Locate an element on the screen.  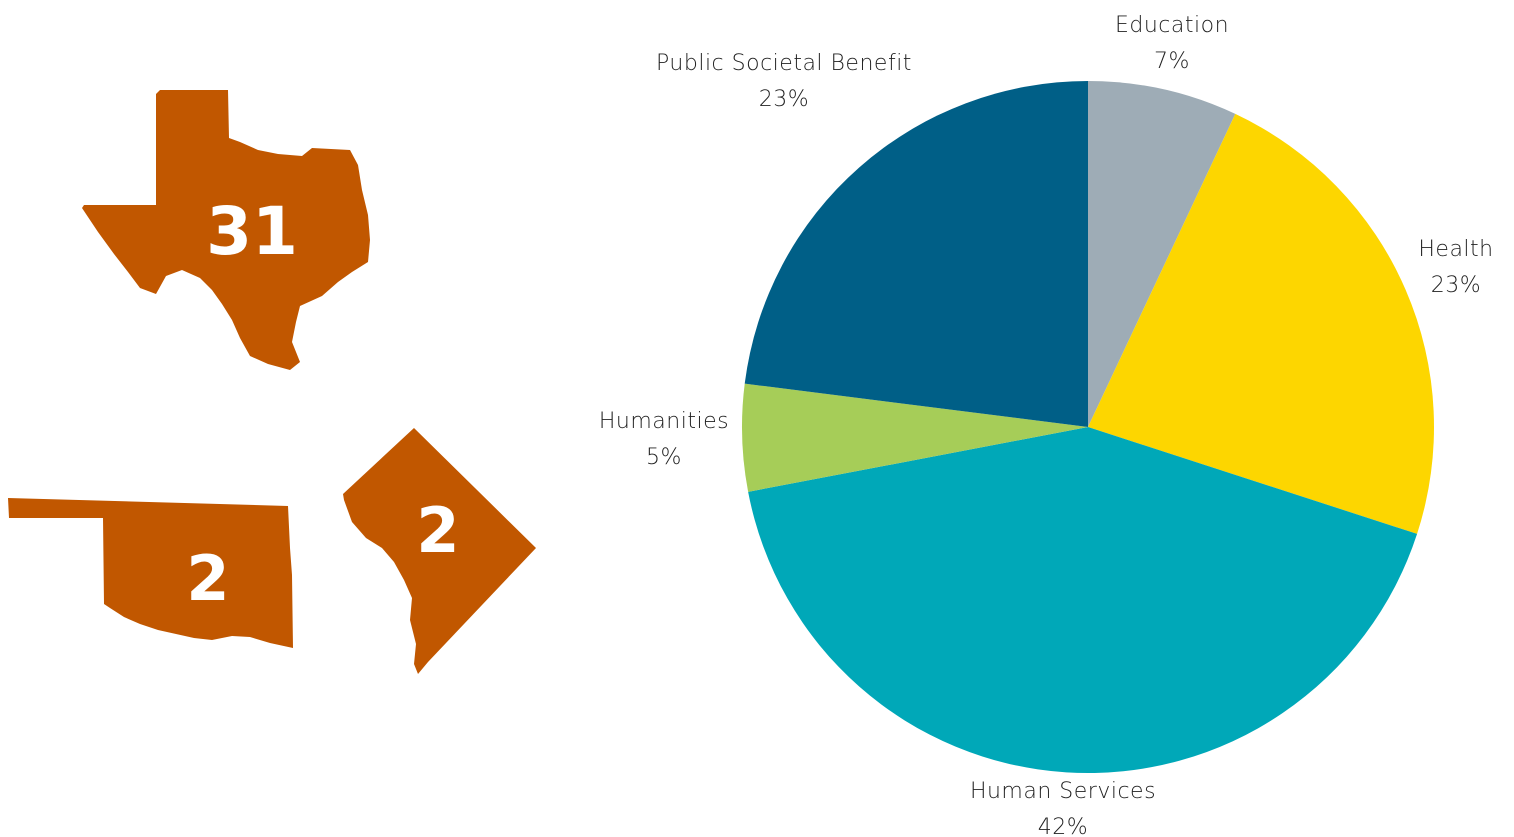
oklahoma-count: 2 is located at coordinates (207, 578).